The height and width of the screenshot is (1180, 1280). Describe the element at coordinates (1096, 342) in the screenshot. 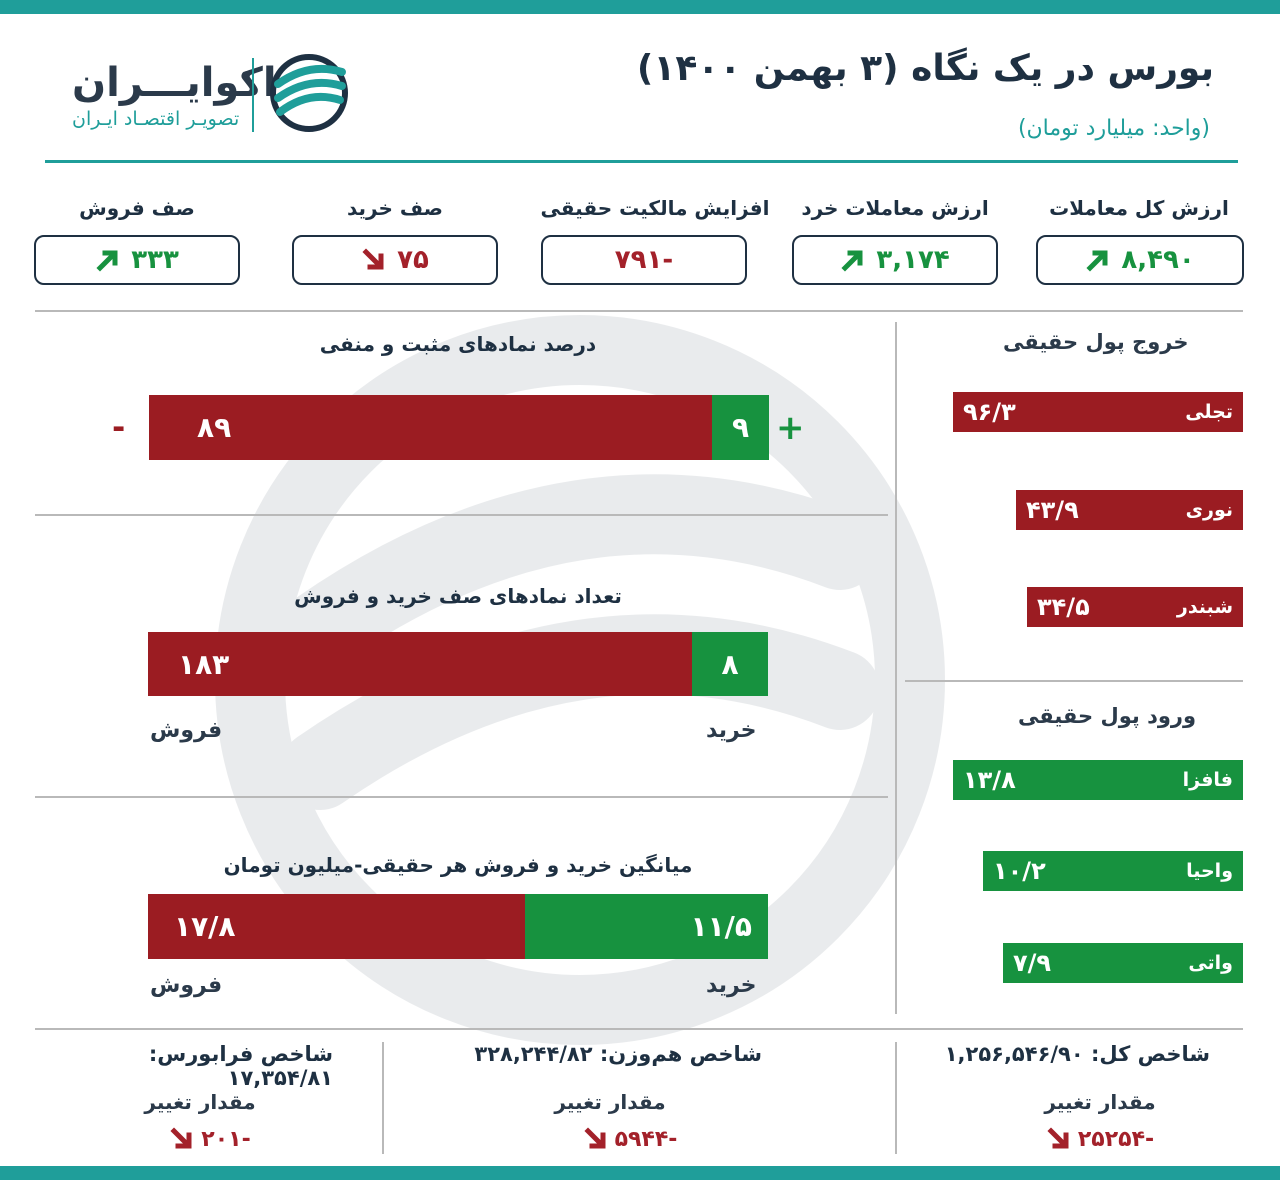

I see `outflow-title: خروج پول حقیقی` at that location.